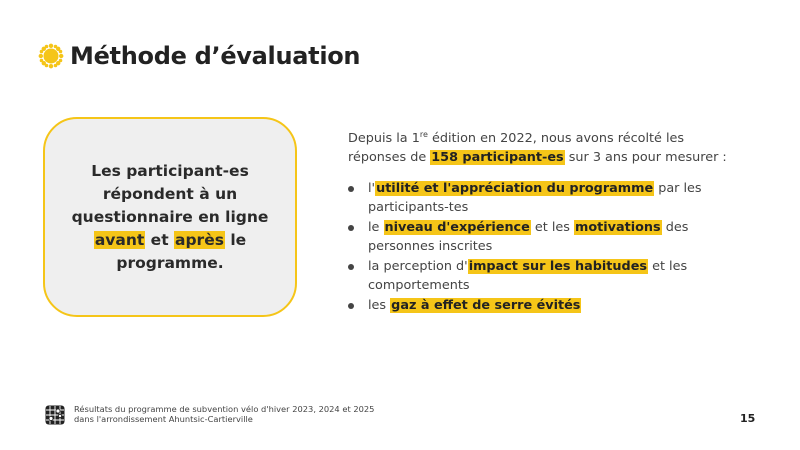 The image size is (800, 450). I want to click on item-text: le, so click(376, 227).